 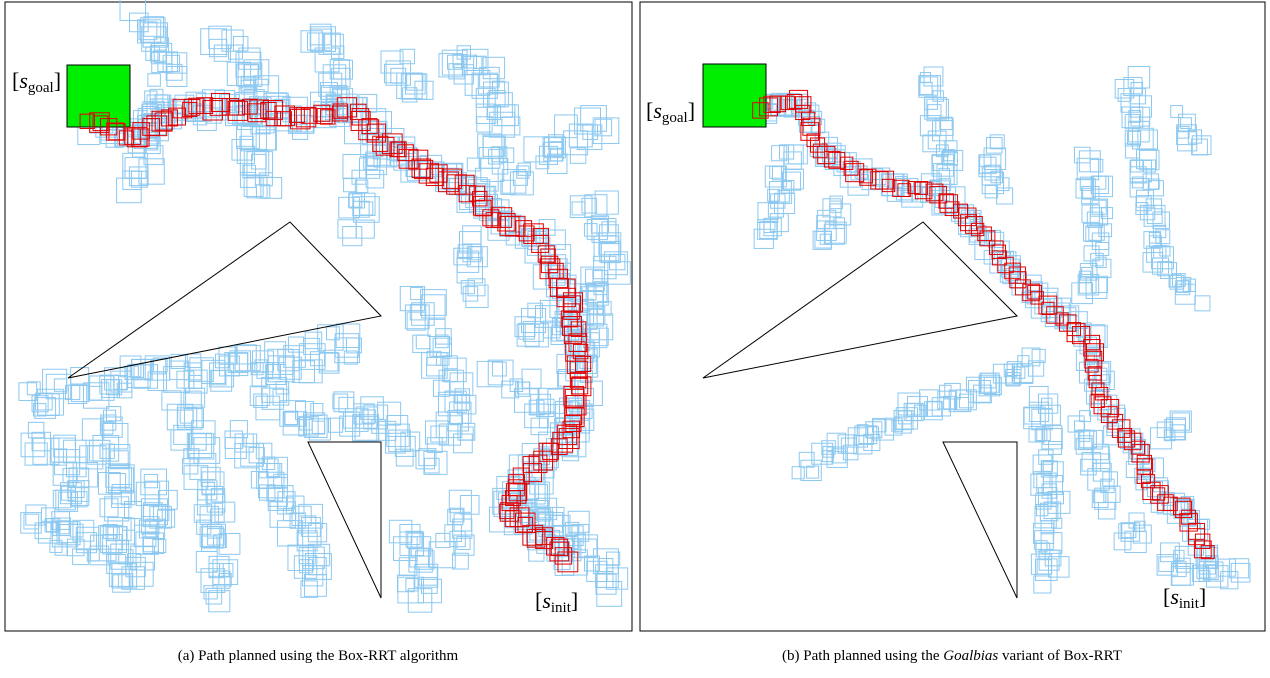 What do you see at coordinates (657, 110) in the screenshot?
I see `symbol: s` at bounding box center [657, 110].